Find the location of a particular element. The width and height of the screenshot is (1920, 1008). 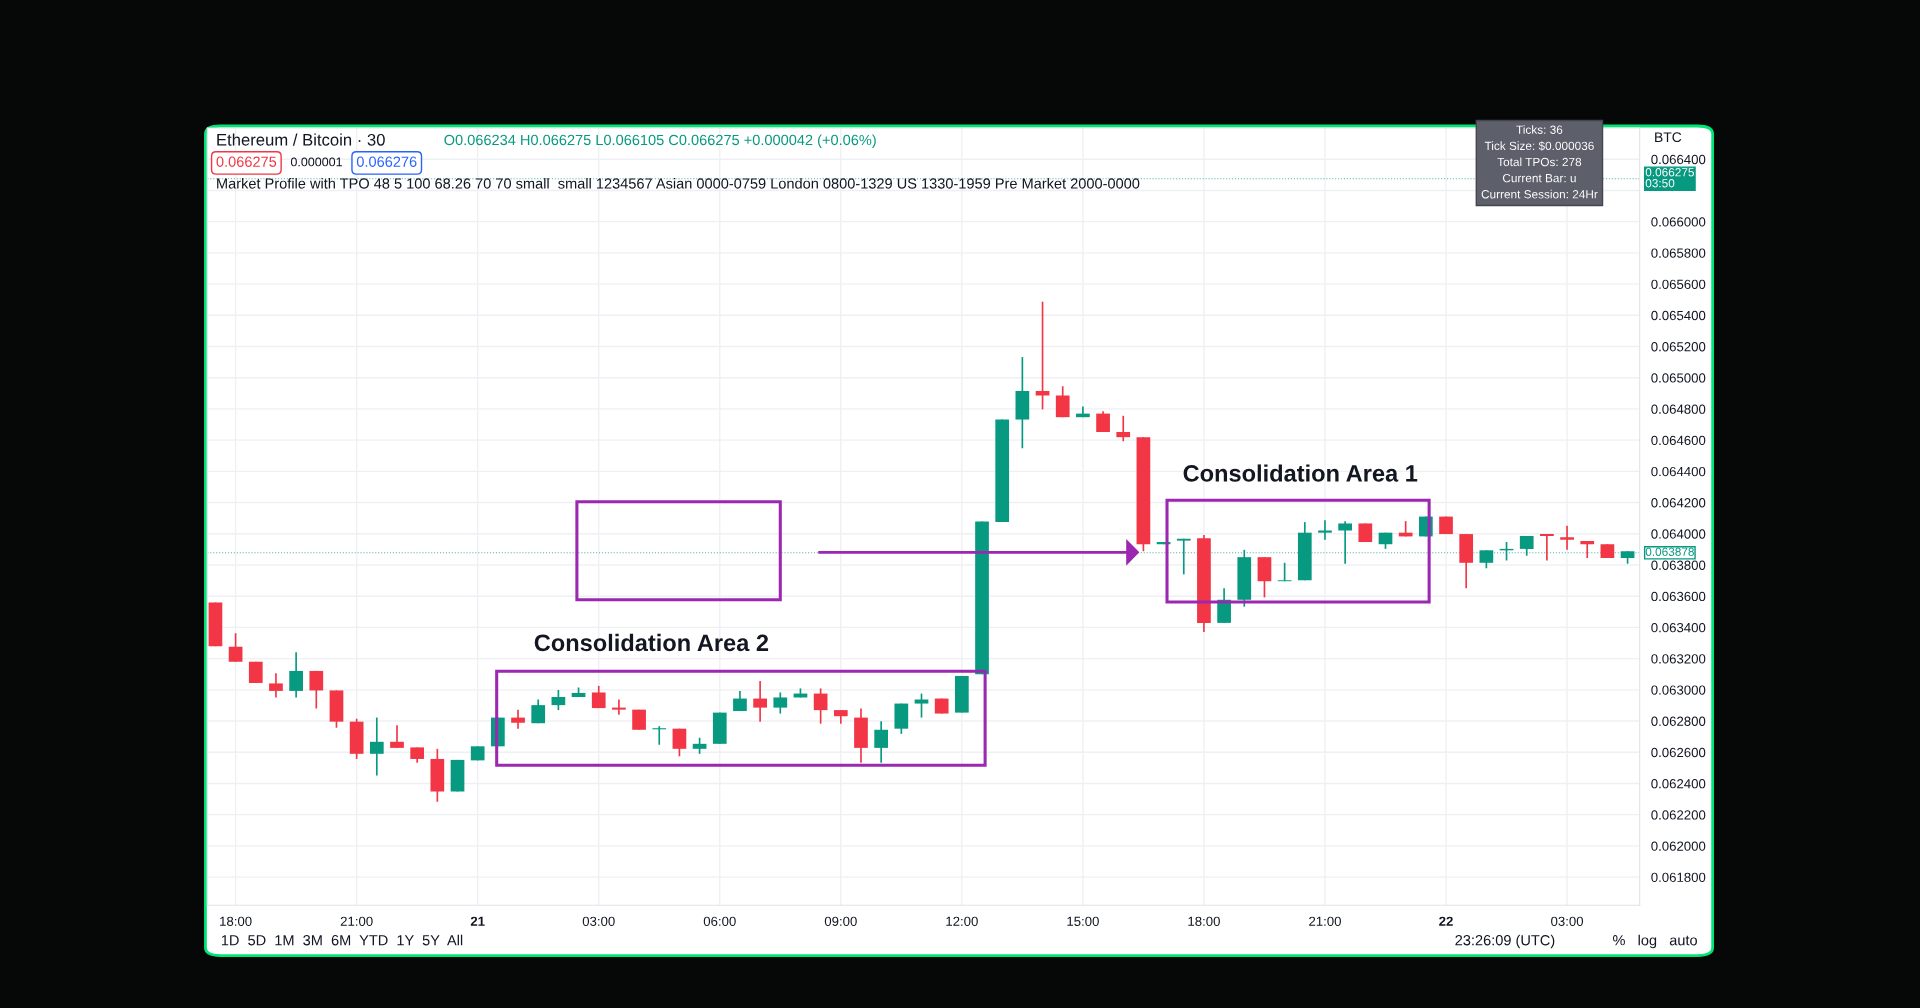

annotation: Market Profile with TPO 48 5 100 68.26 70 70 small small 1234567 Asian 0000-0759 London 0800-1329 US 1330-1959 Pre Market 2000-0000 is located at coordinates (678, 183).